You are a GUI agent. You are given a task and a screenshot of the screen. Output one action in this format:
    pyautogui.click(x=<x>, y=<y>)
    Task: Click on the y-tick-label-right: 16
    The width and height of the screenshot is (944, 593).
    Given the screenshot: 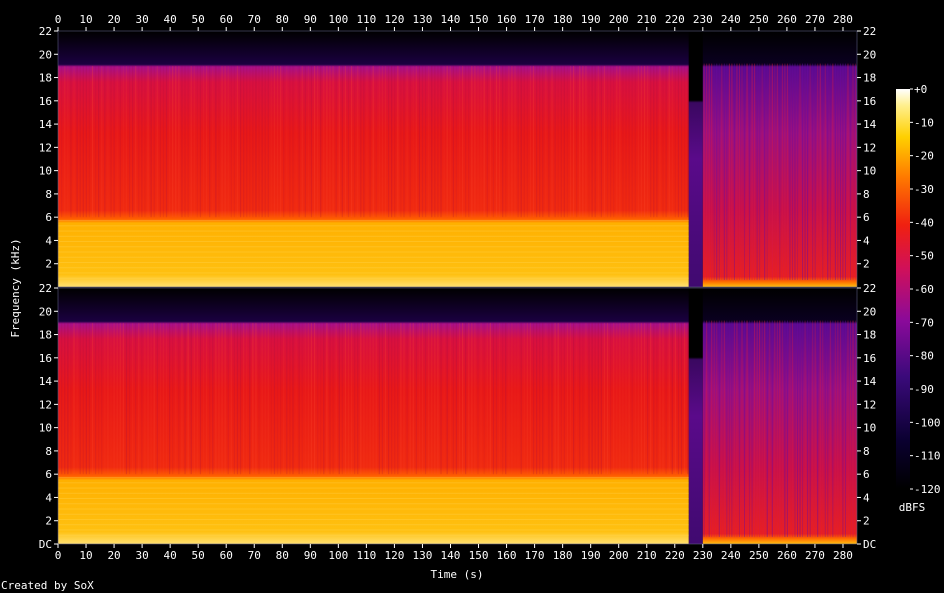 What is the action you would take?
    pyautogui.click(x=869, y=101)
    